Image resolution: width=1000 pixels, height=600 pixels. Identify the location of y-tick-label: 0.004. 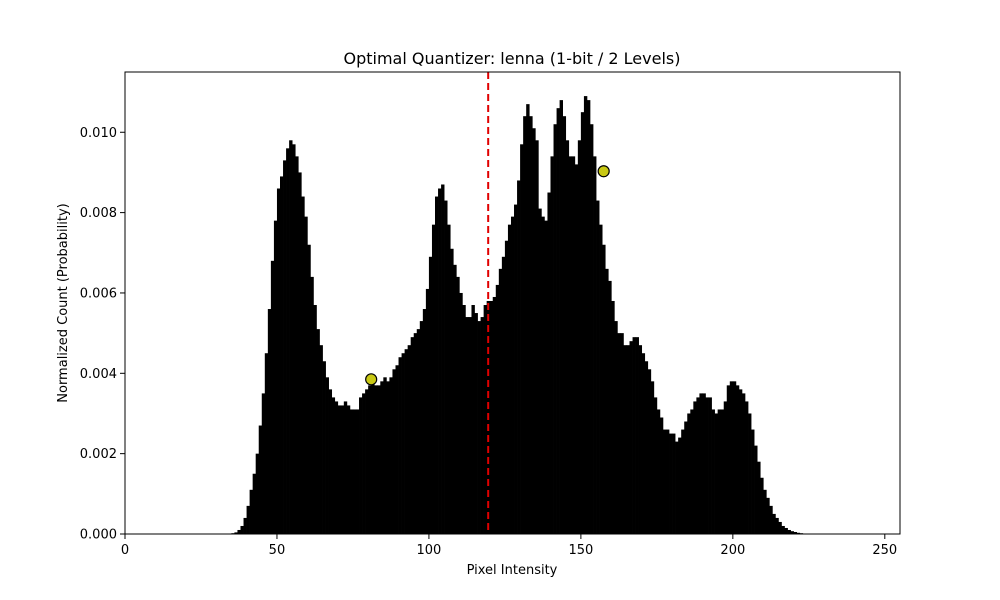
(98, 374).